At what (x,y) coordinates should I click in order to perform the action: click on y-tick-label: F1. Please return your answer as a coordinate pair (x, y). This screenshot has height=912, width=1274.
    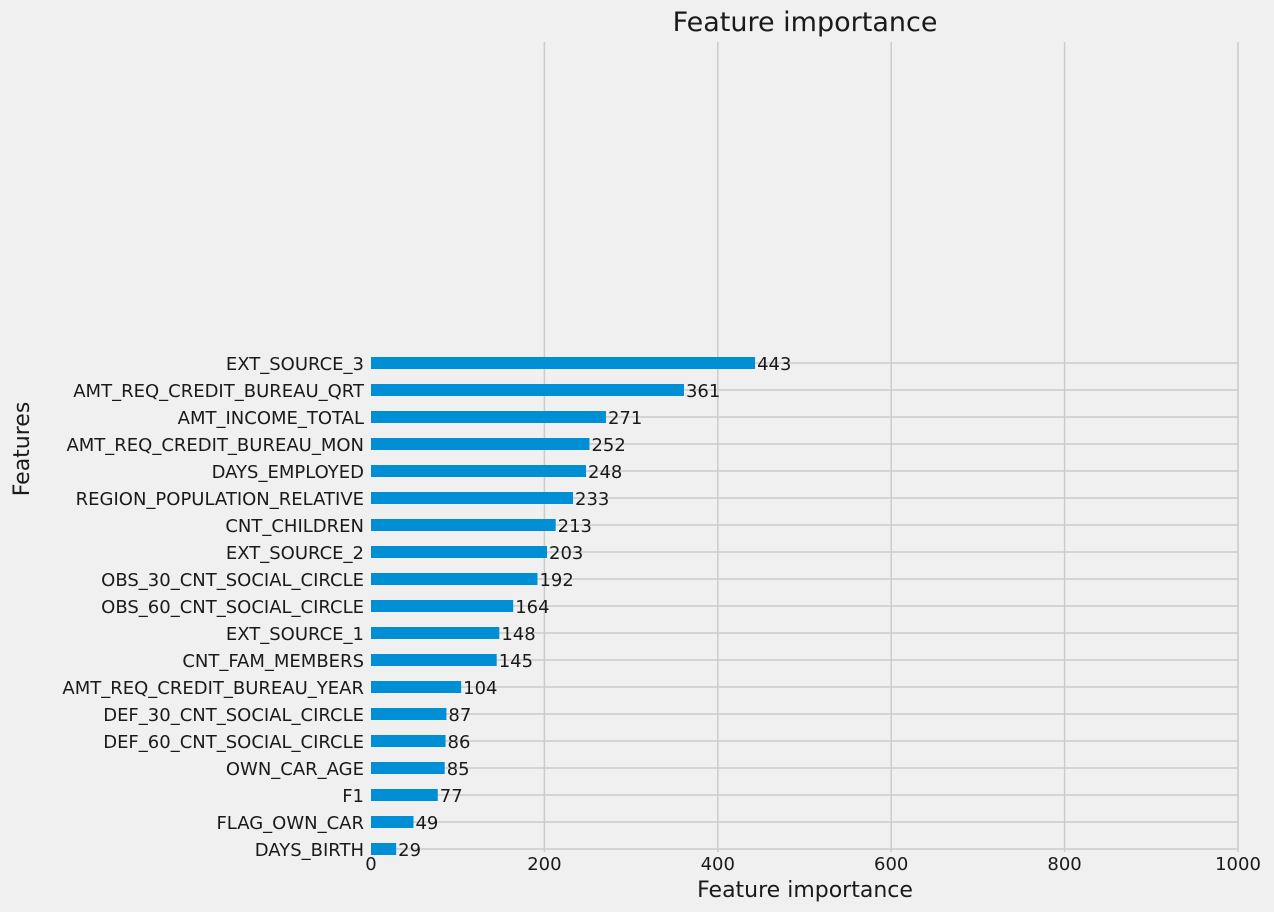
    Looking at the image, I should click on (353, 796).